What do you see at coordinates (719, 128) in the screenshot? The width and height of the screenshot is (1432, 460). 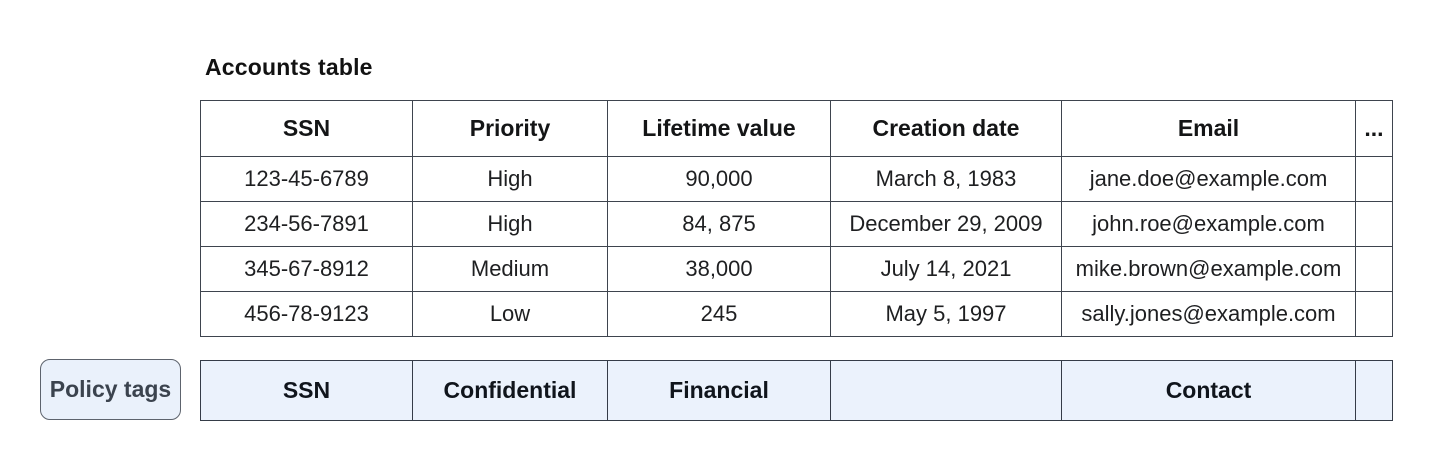 I see `column-header-lifetime-value: Lifetime value` at bounding box center [719, 128].